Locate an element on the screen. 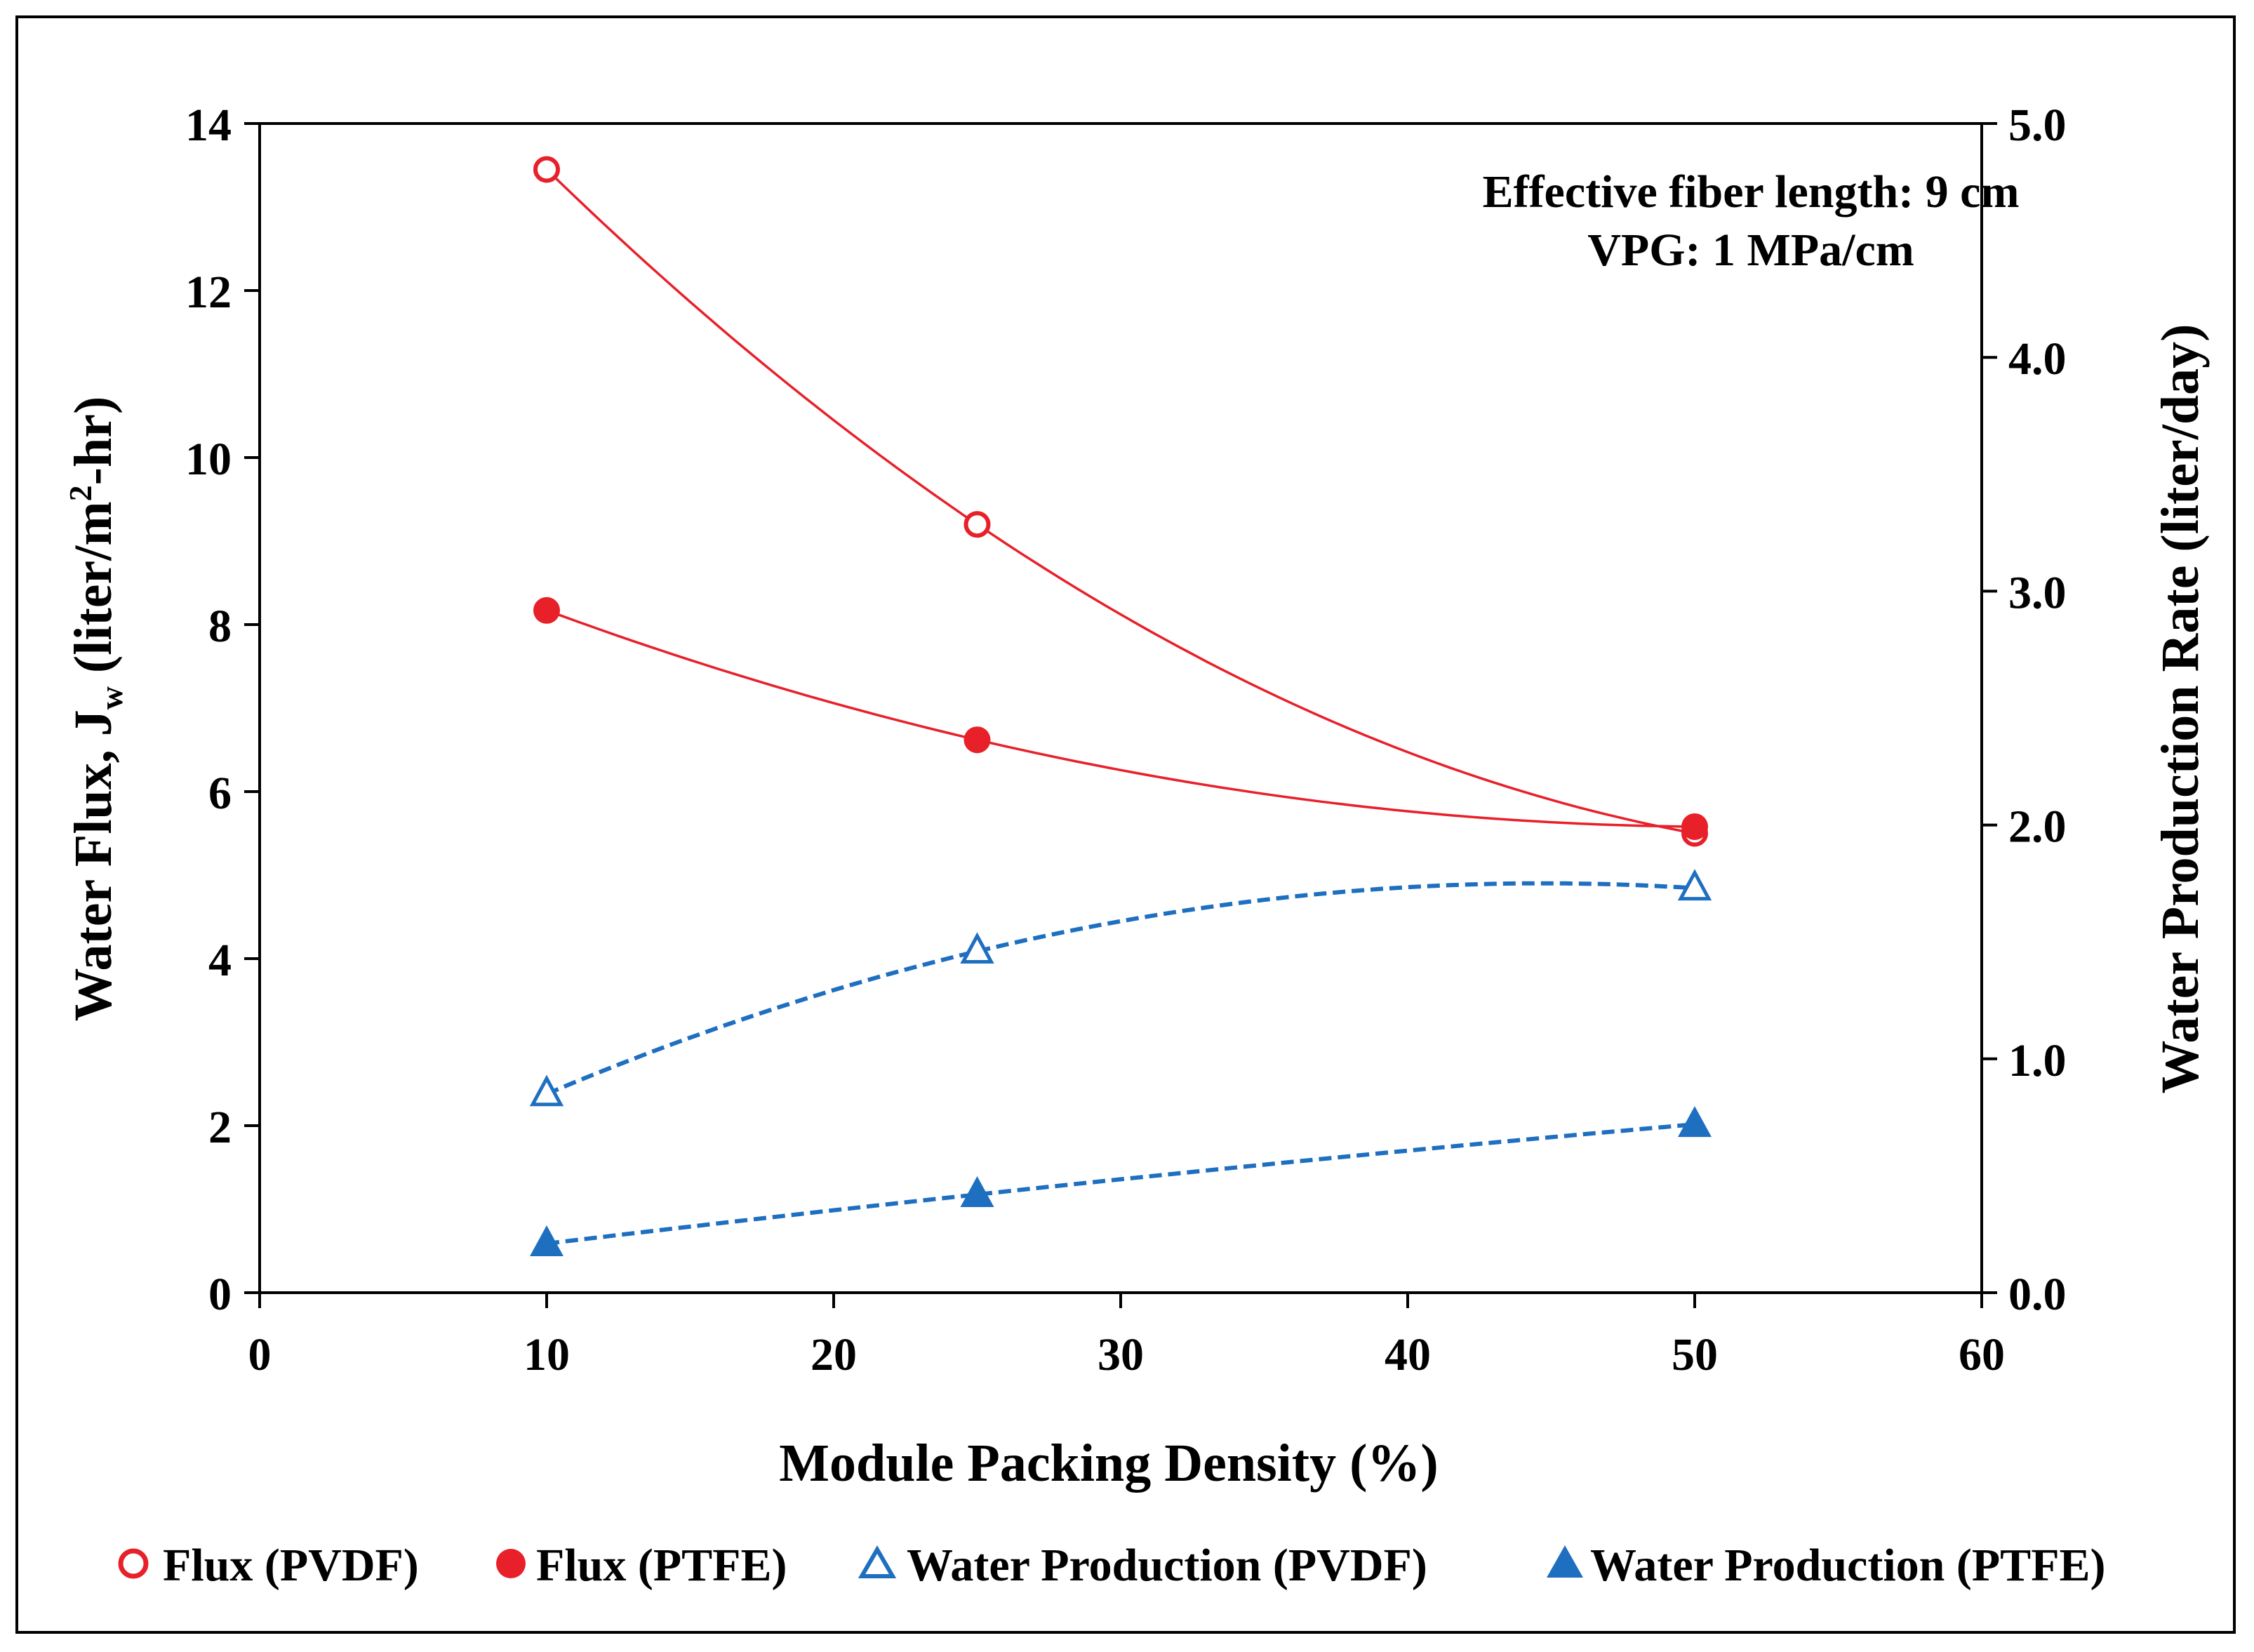 This screenshot has width=2254, height=1652. legend-marker-flux-pvdf is located at coordinates (134, 1564).